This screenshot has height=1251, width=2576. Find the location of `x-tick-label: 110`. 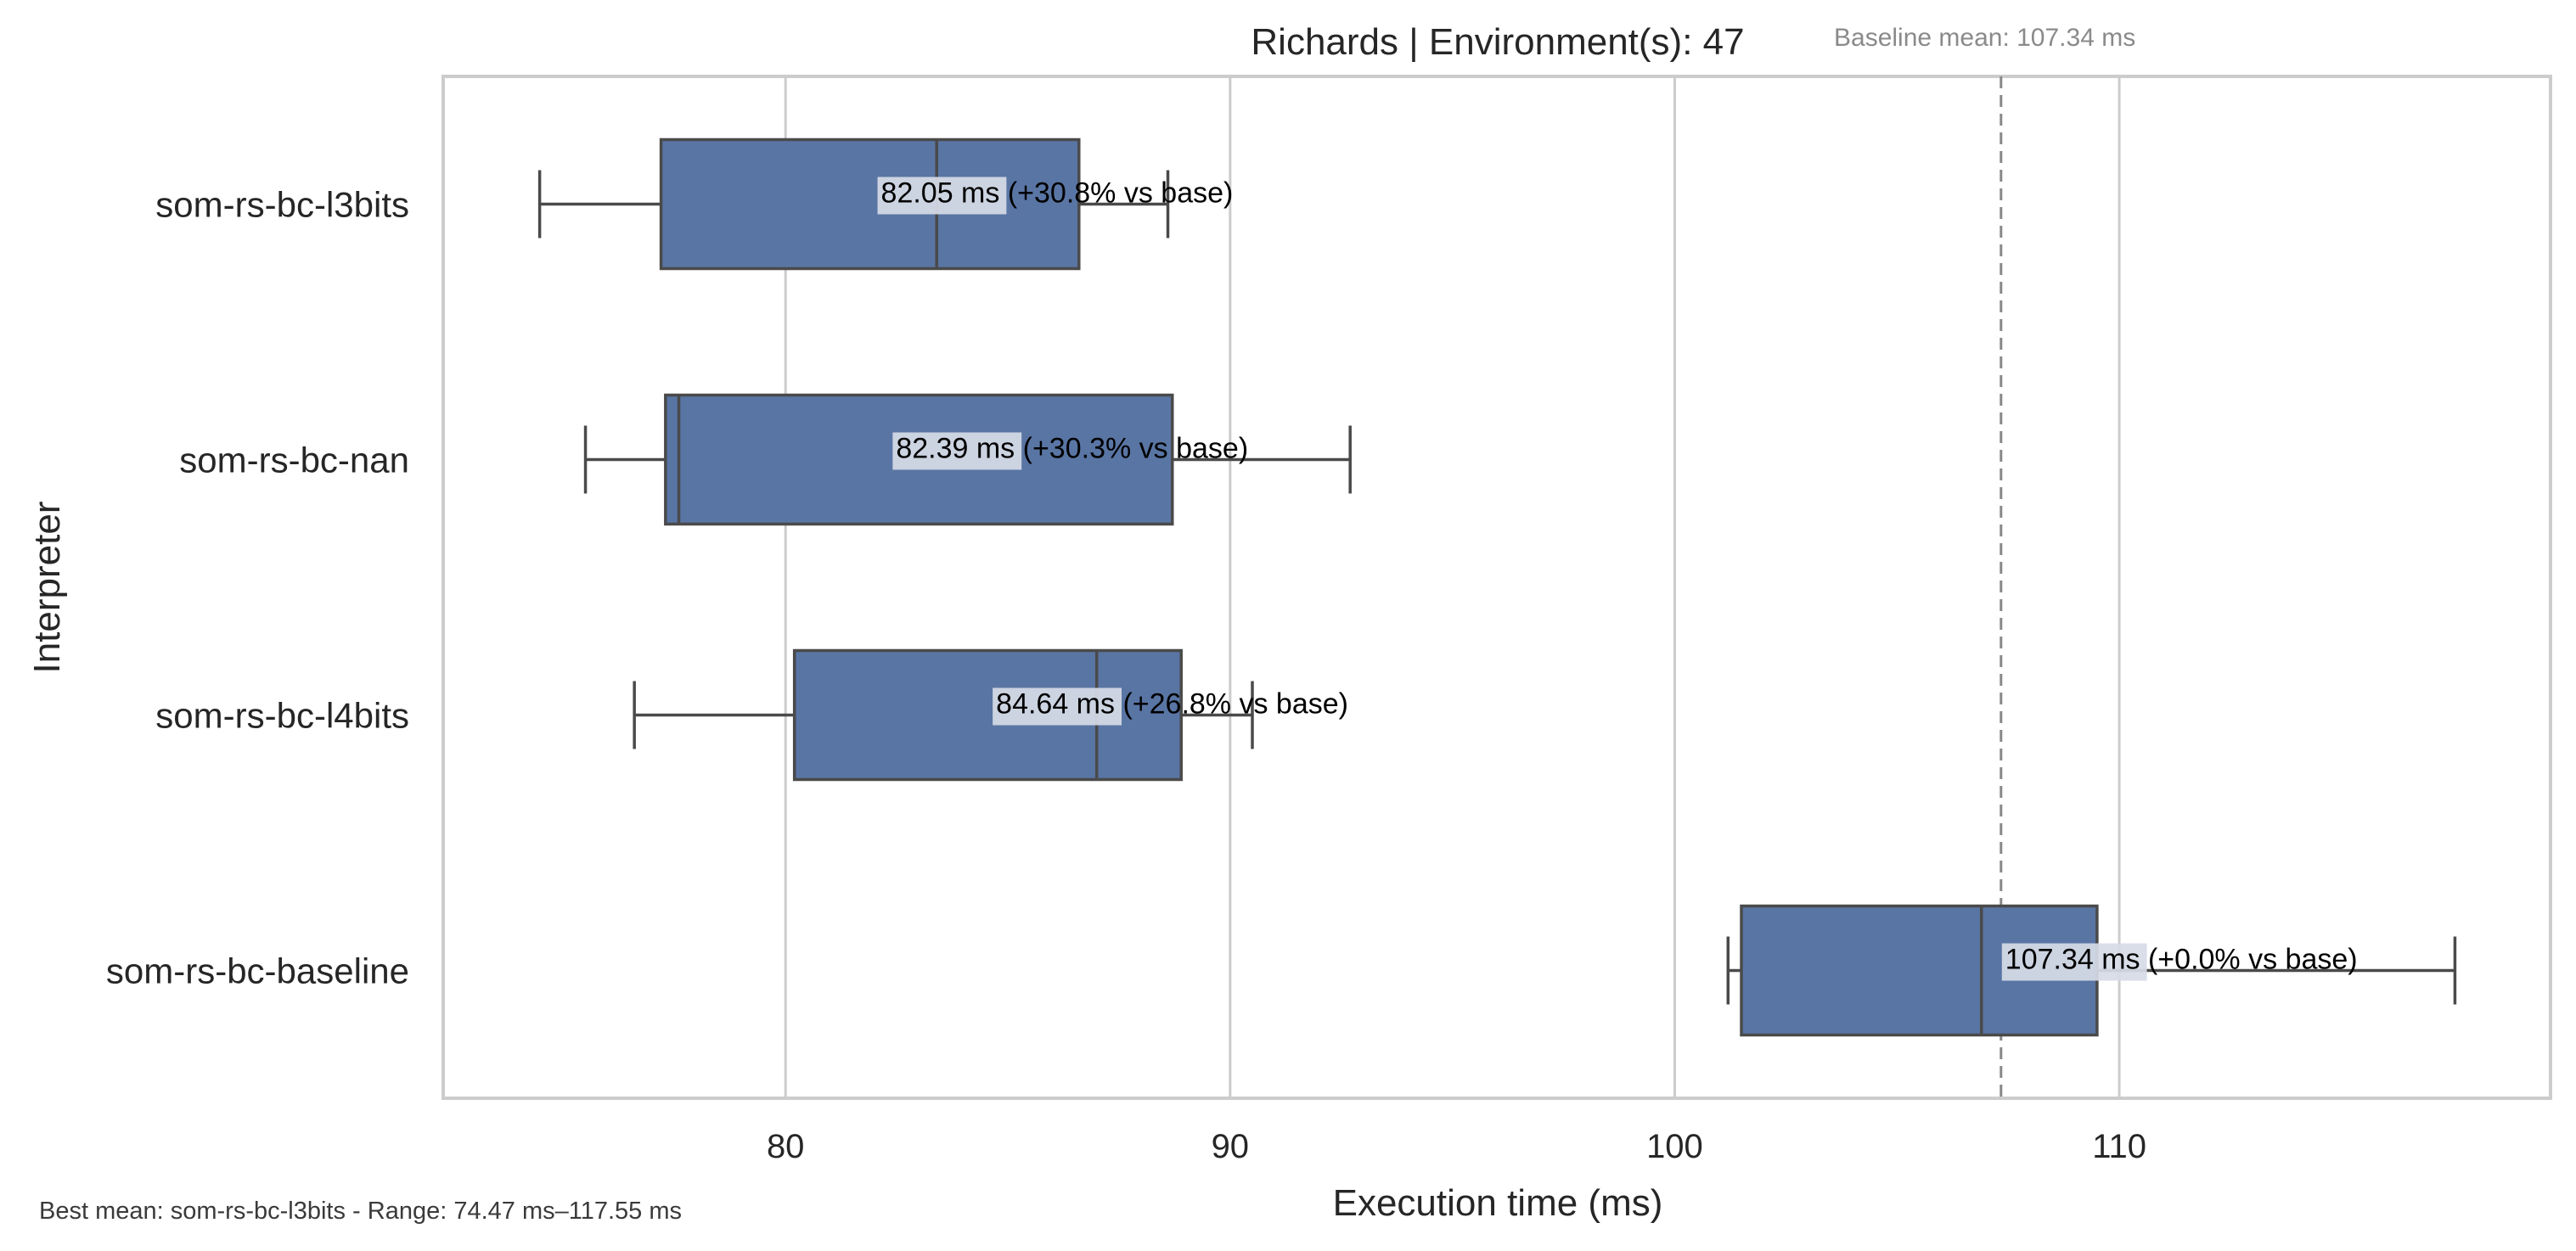

x-tick-label: 110 is located at coordinates (2119, 1146).